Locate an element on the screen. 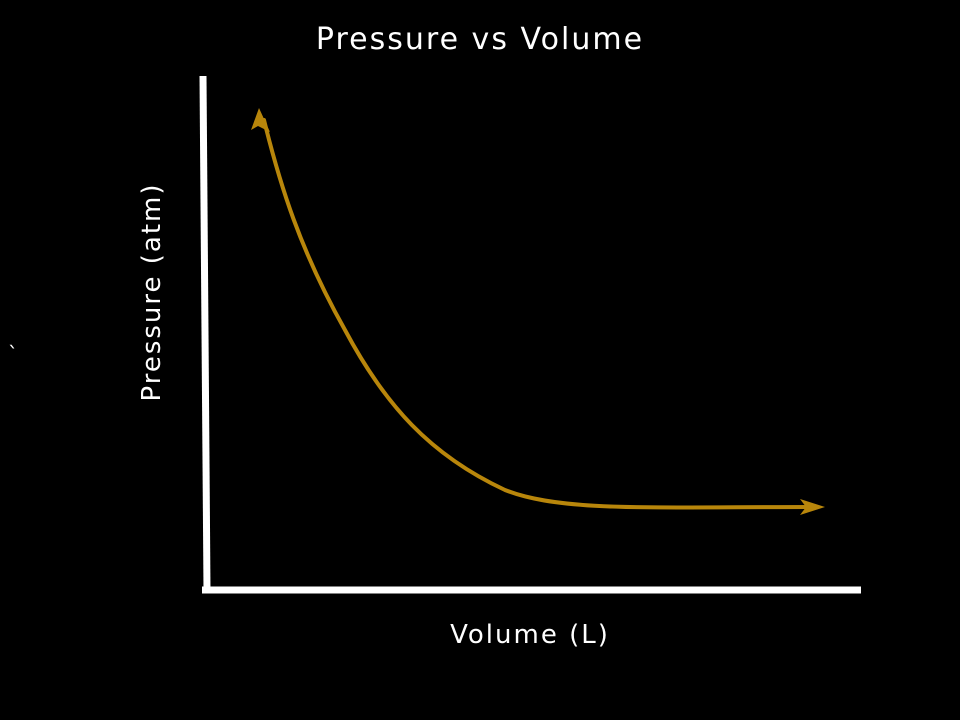 This screenshot has width=960, height=720. curve-arrowhead-top is located at coordinates (260, 120).